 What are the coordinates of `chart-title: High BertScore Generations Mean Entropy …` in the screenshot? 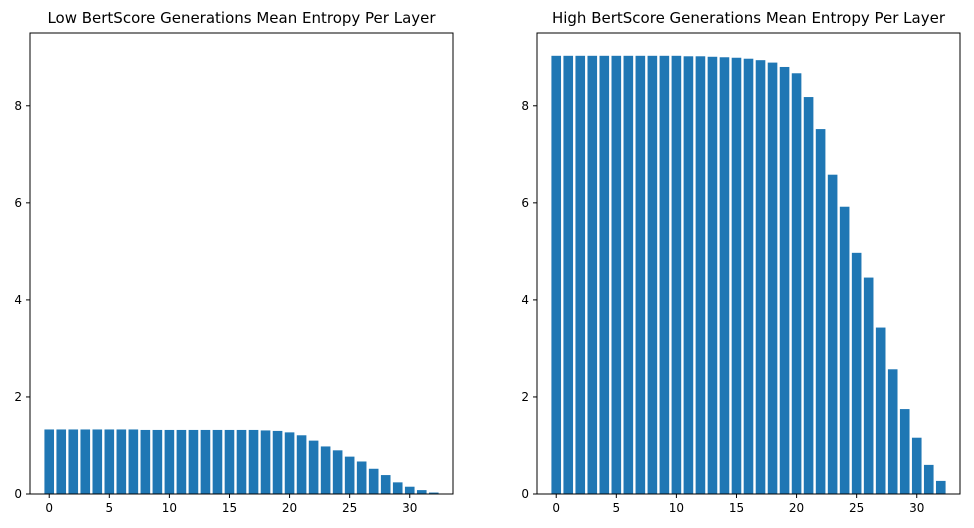 It's located at (749, 18).